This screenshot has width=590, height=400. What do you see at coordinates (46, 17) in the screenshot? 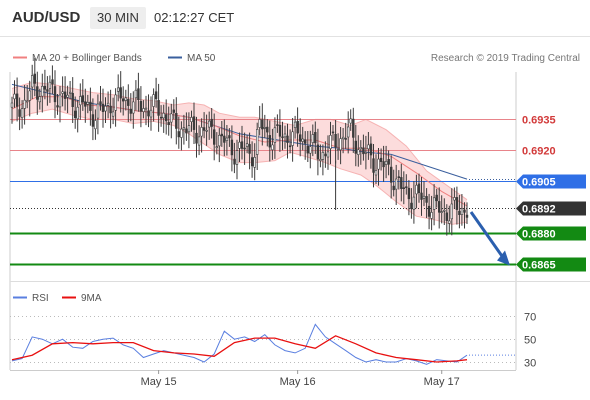
I see `symbol-title: AUD/USD` at bounding box center [46, 17].